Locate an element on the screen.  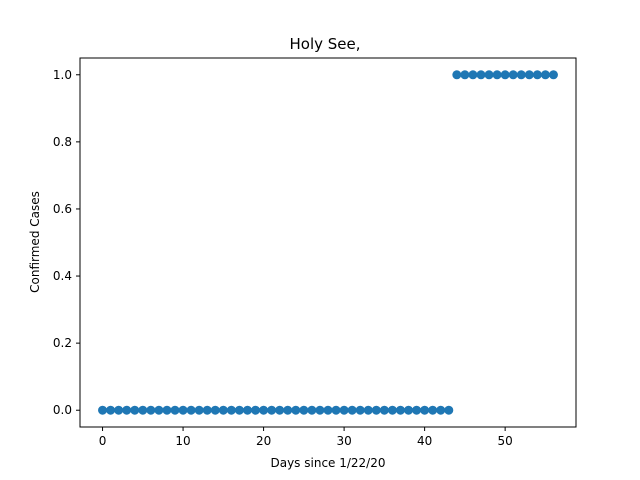
y-tick-label: 0.6 is located at coordinates (62, 209).